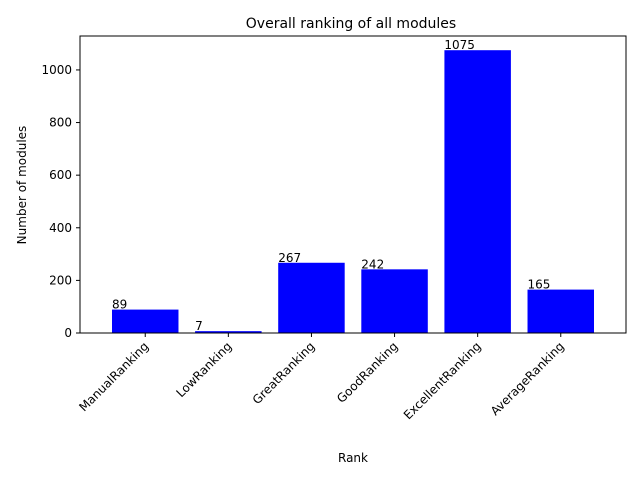 This screenshot has height=480, width=640. Describe the element at coordinates (119, 305) in the screenshot. I see `bar-value-label: 89` at that location.